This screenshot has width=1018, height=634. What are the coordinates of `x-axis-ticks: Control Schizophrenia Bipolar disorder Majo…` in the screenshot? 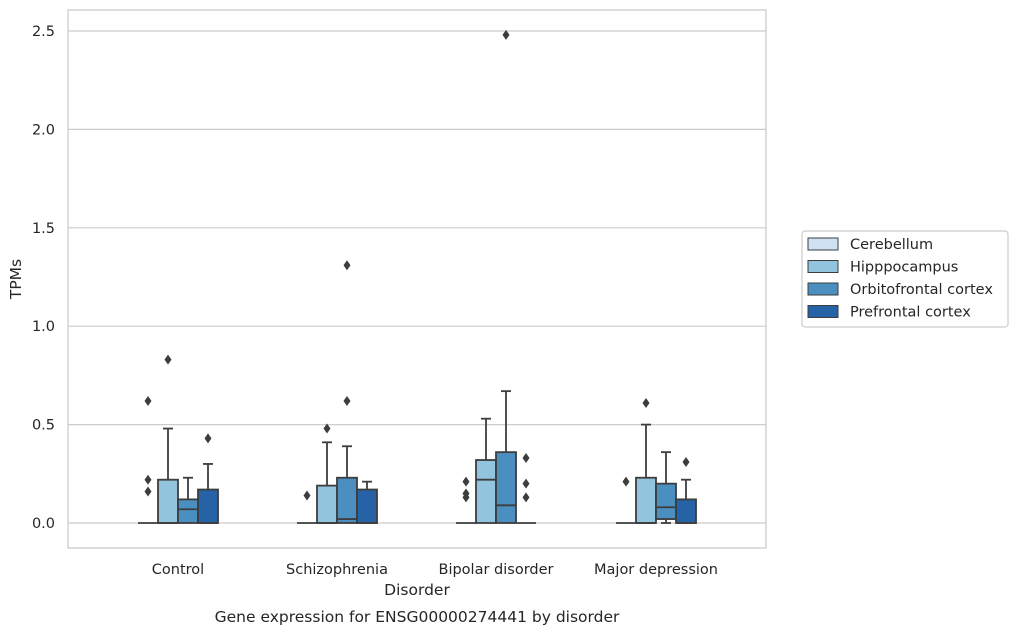 It's located at (435, 570).